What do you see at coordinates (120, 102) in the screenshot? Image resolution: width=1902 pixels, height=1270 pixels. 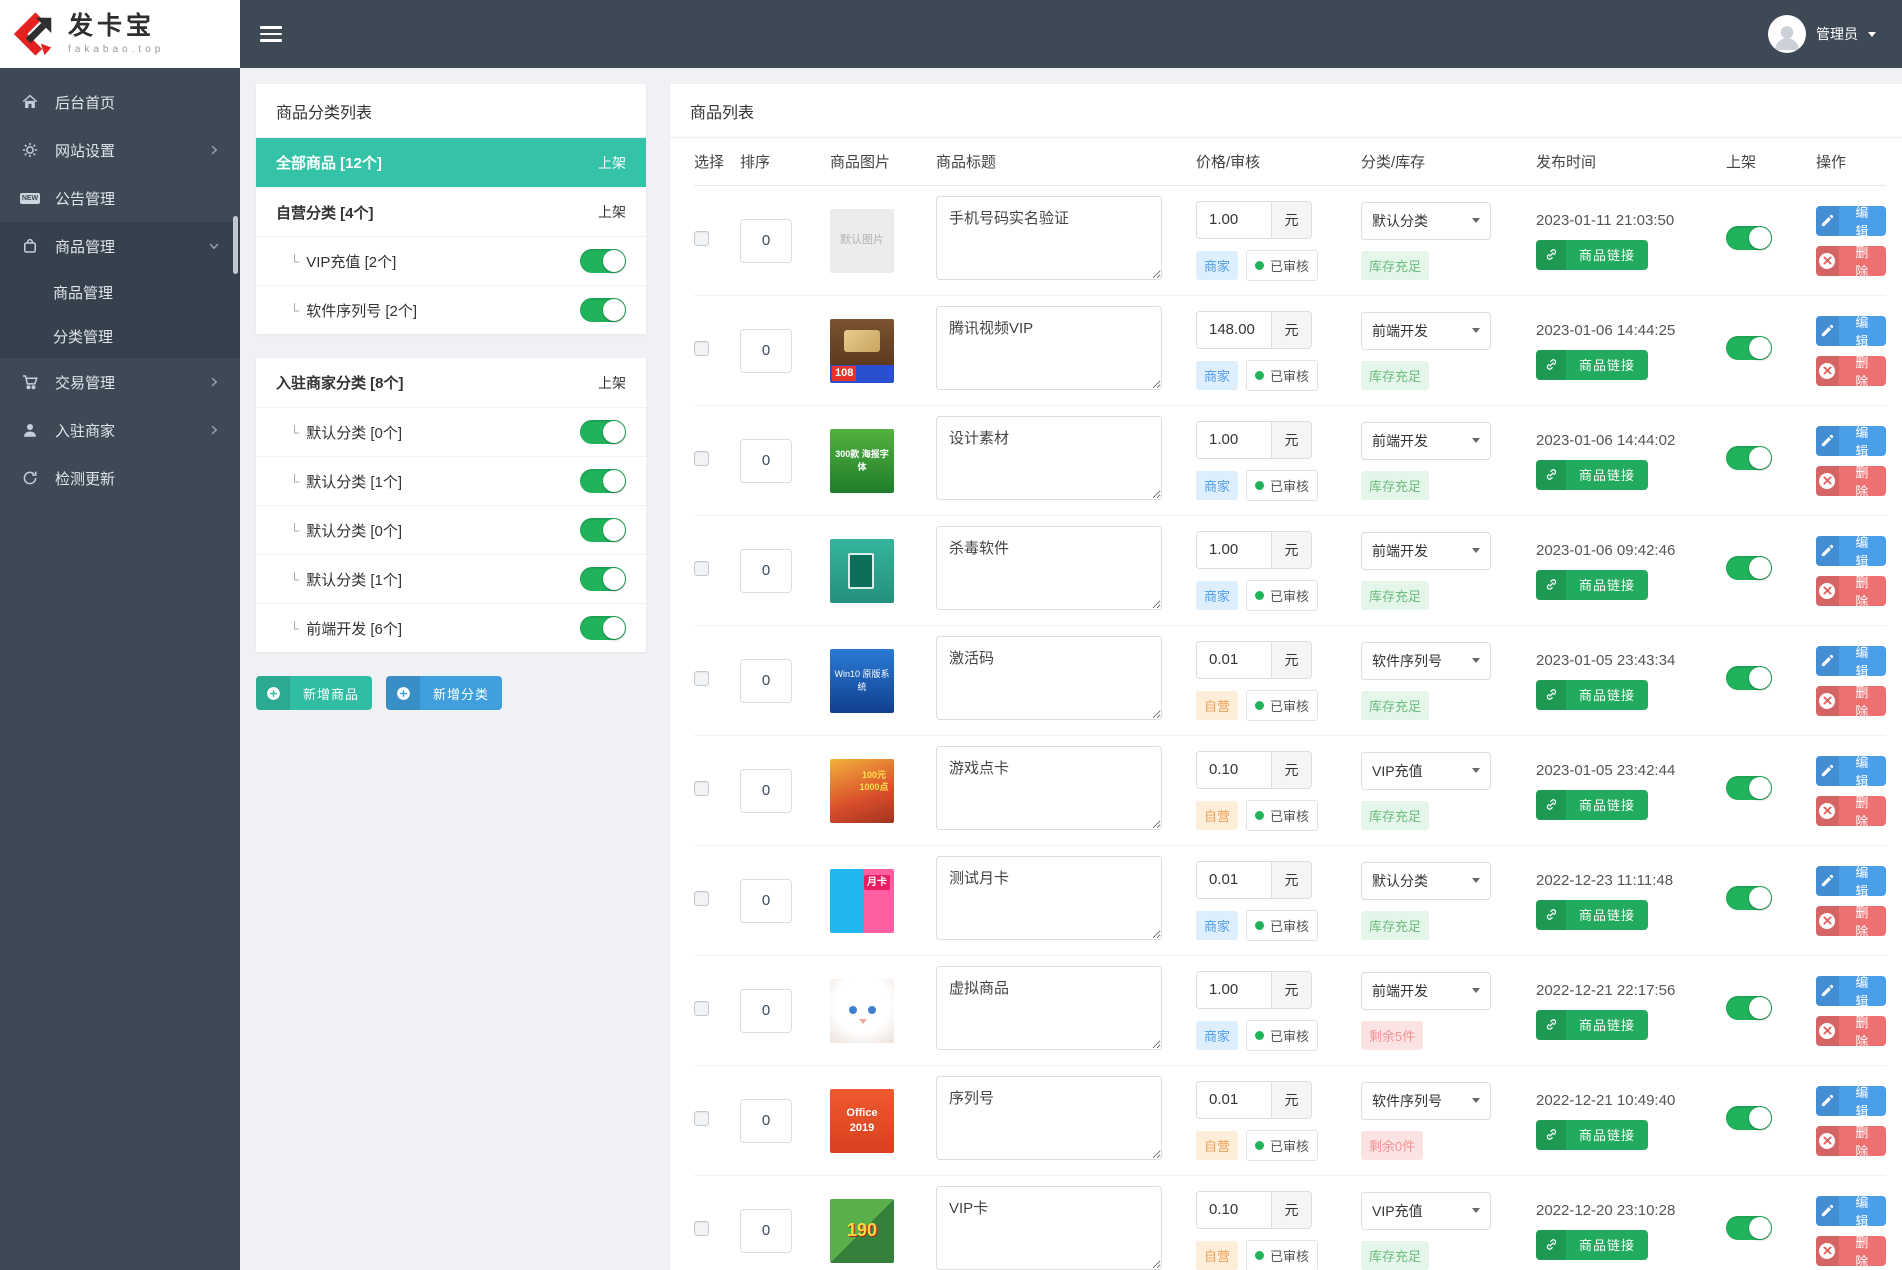 I see `sidebar-item-home: 后台首页` at bounding box center [120, 102].